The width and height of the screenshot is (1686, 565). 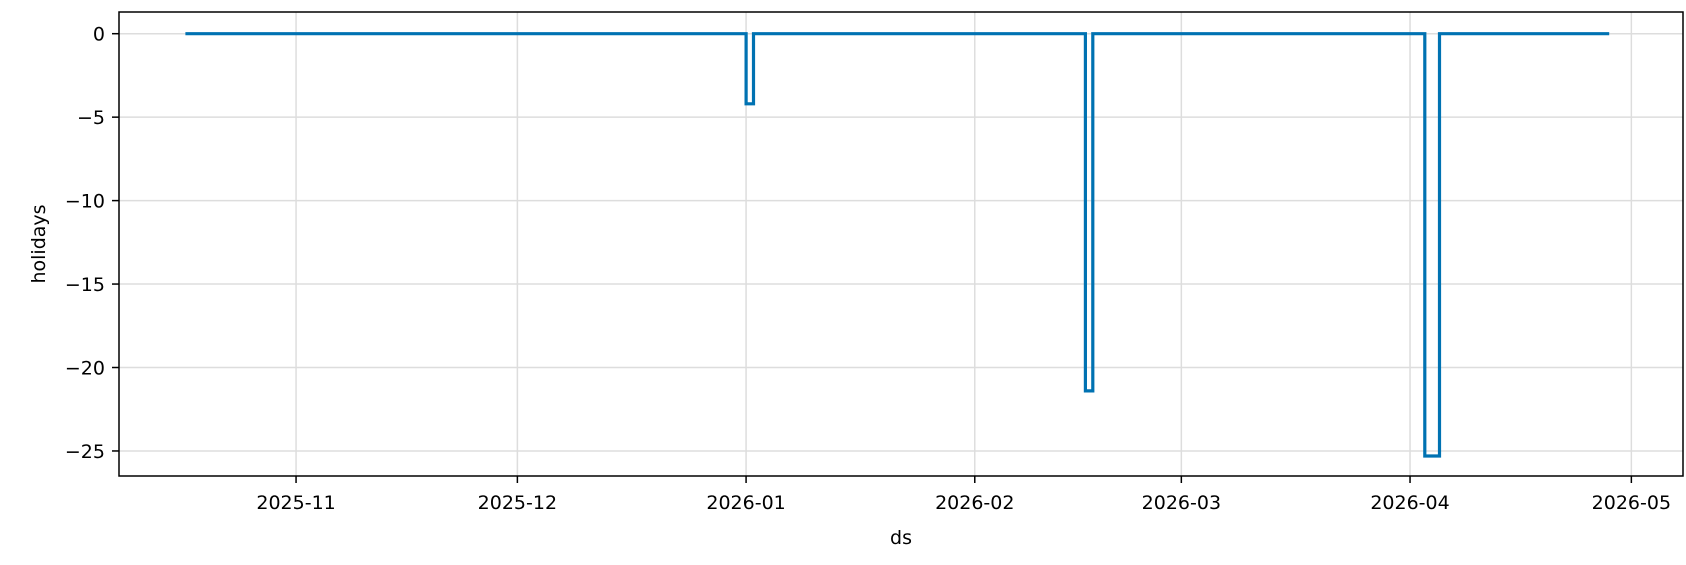 What do you see at coordinates (1409, 503) in the screenshot?
I see `x-tick-label: 2026-04` at bounding box center [1409, 503].